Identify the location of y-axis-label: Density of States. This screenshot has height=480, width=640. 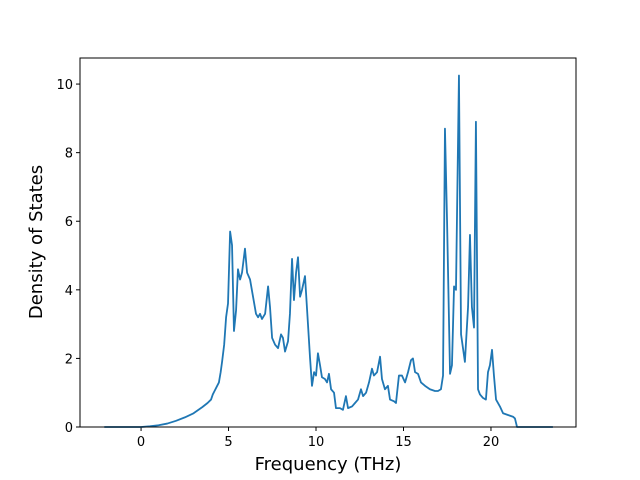
(36, 242).